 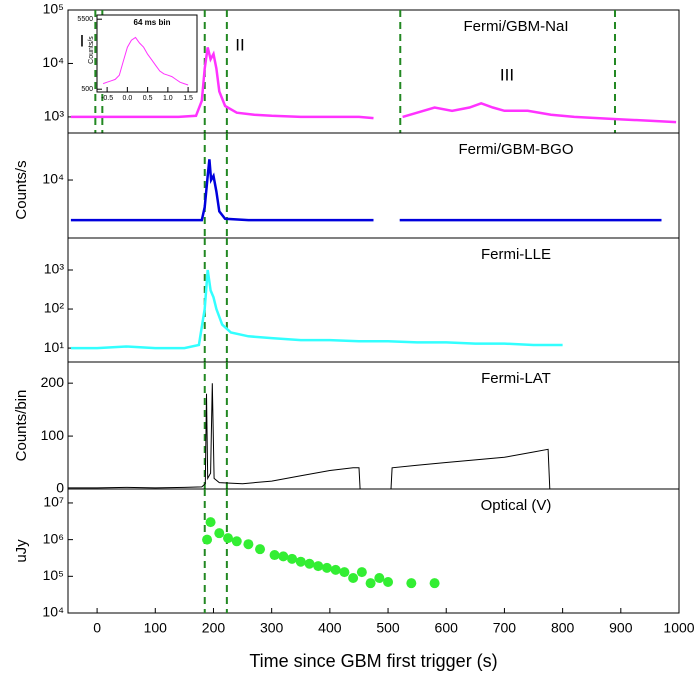 What do you see at coordinates (148, 98) in the screenshot?
I see `x-tick-label: 0.5` at bounding box center [148, 98].